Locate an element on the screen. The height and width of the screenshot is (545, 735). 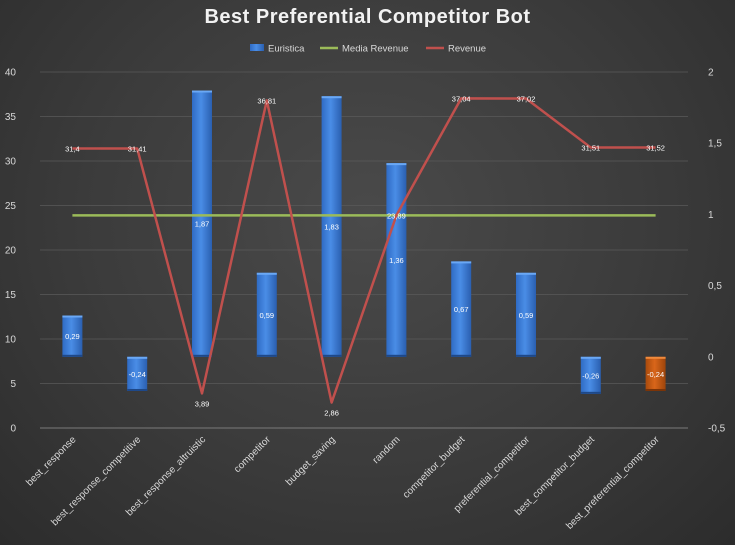
bar-data-label: -0,26 is located at coordinates (590, 375).